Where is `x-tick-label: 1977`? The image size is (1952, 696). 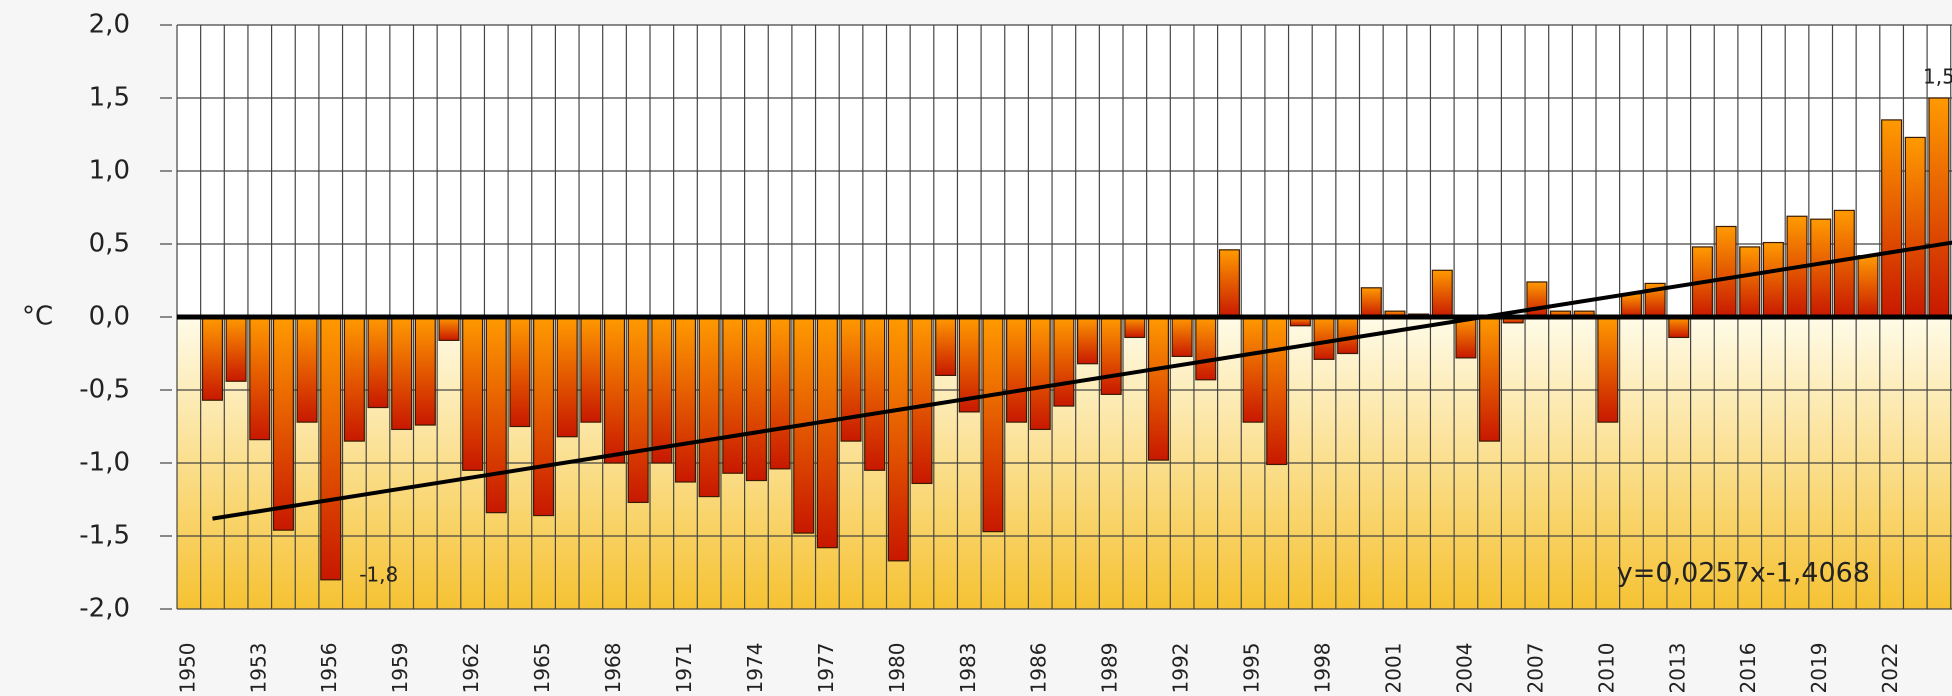 x-tick-label: 1977 is located at coordinates (826, 668).